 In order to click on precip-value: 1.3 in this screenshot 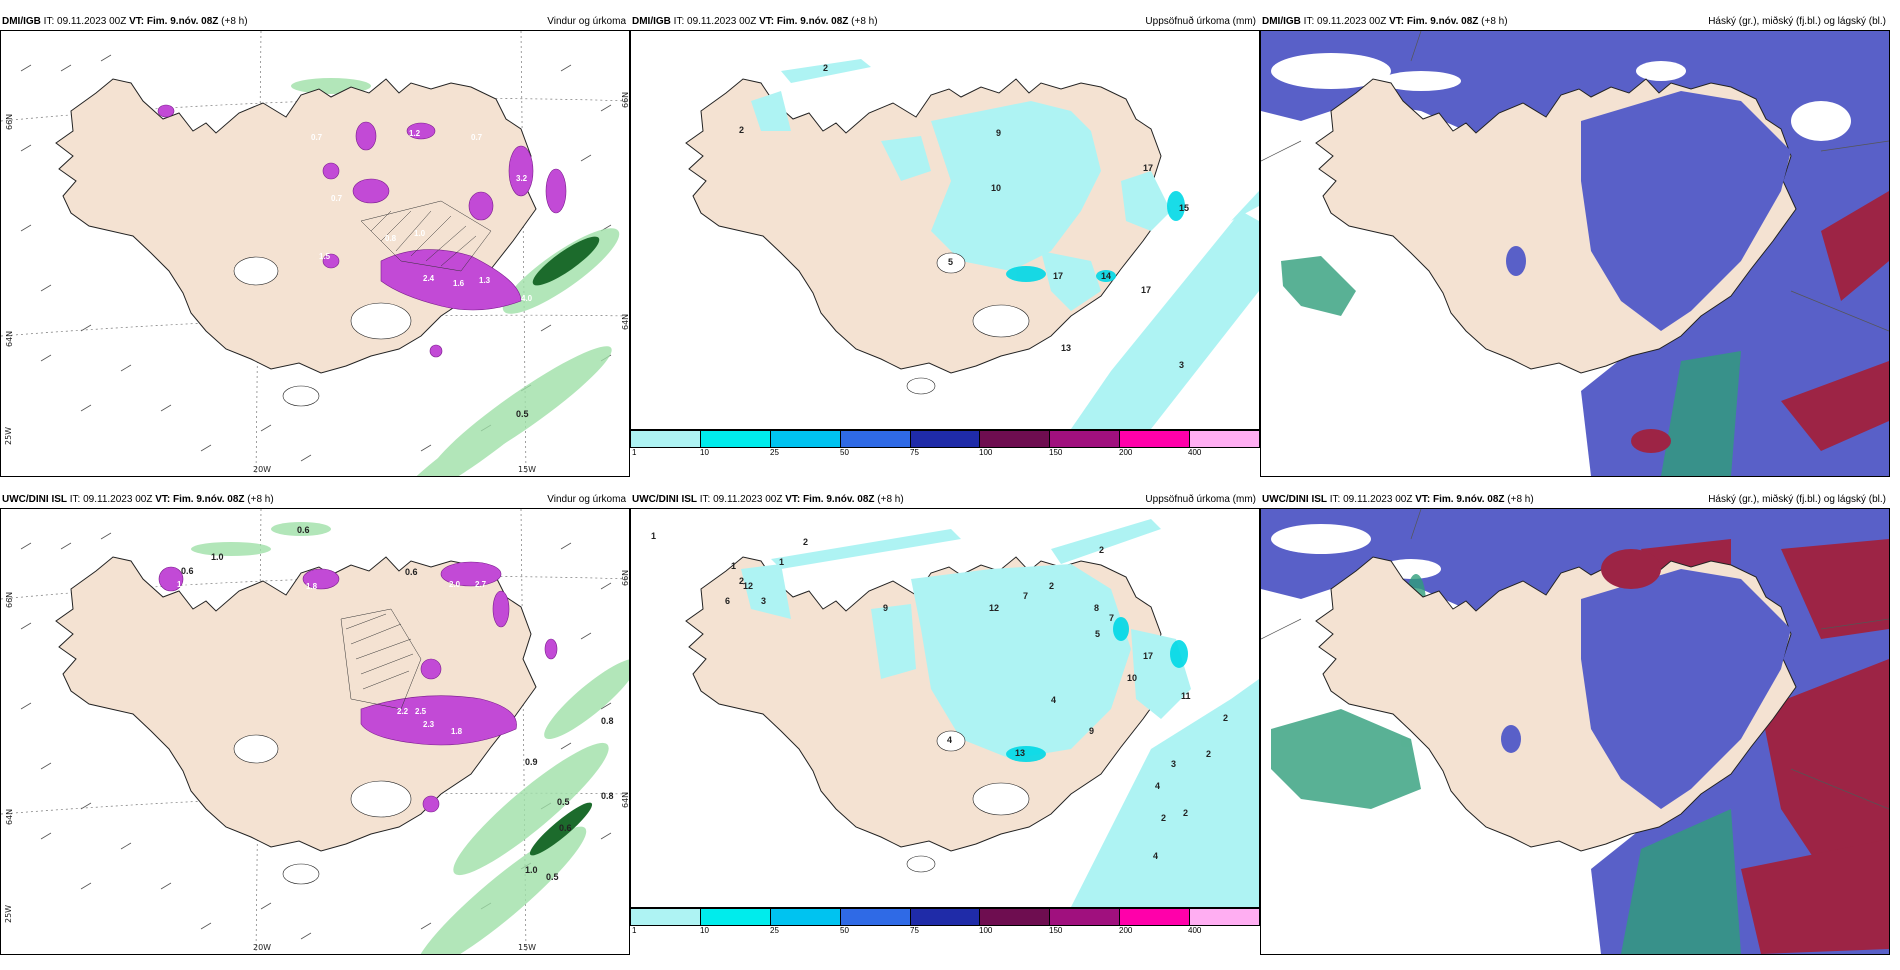, I will do `click(485, 280)`.